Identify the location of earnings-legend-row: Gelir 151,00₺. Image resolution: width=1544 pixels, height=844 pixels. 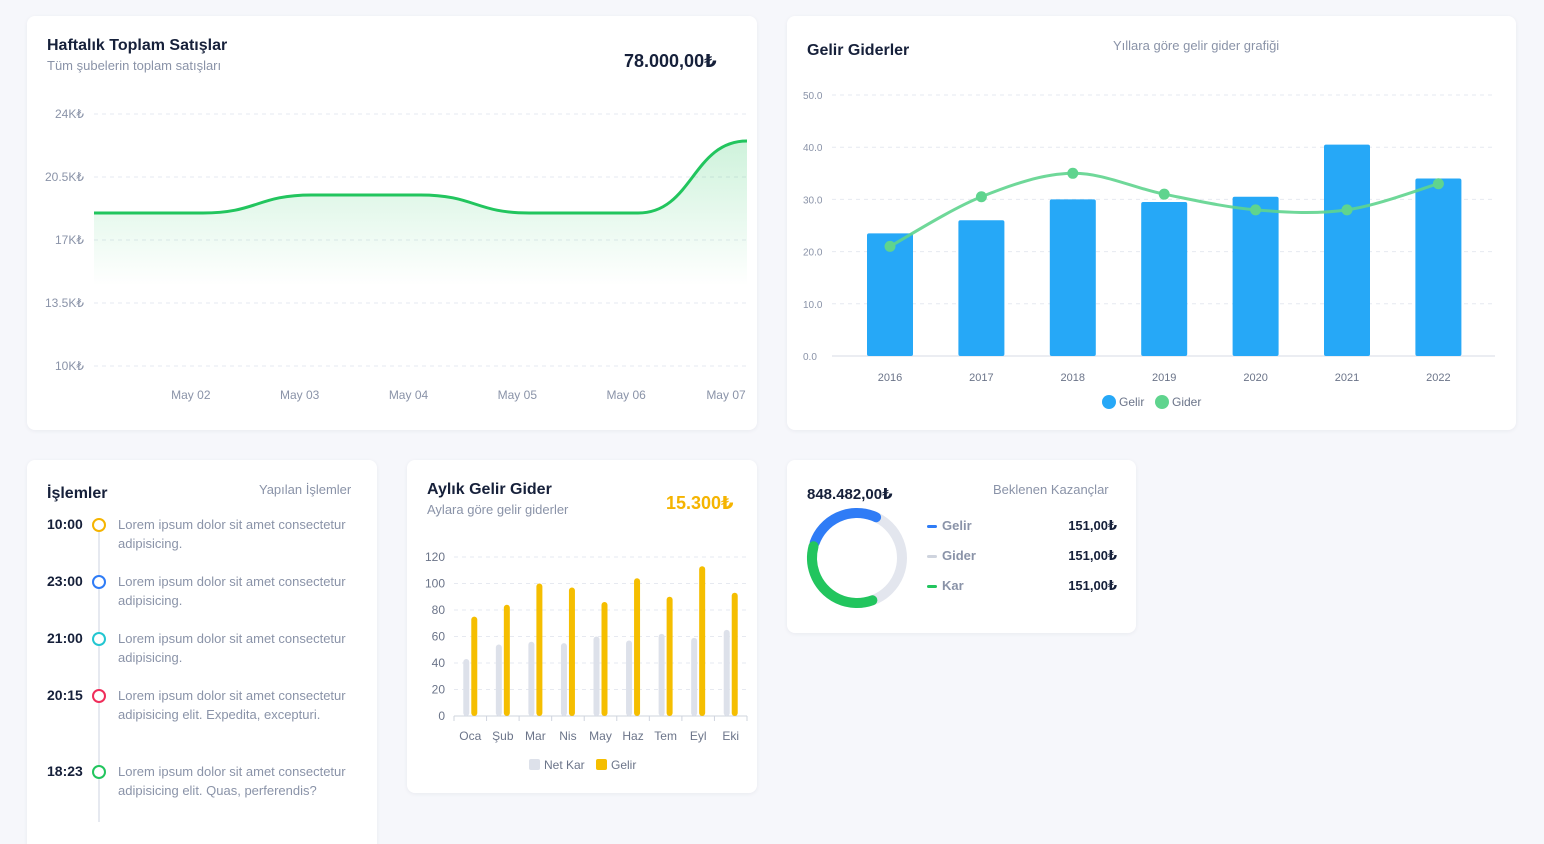
(1022, 527).